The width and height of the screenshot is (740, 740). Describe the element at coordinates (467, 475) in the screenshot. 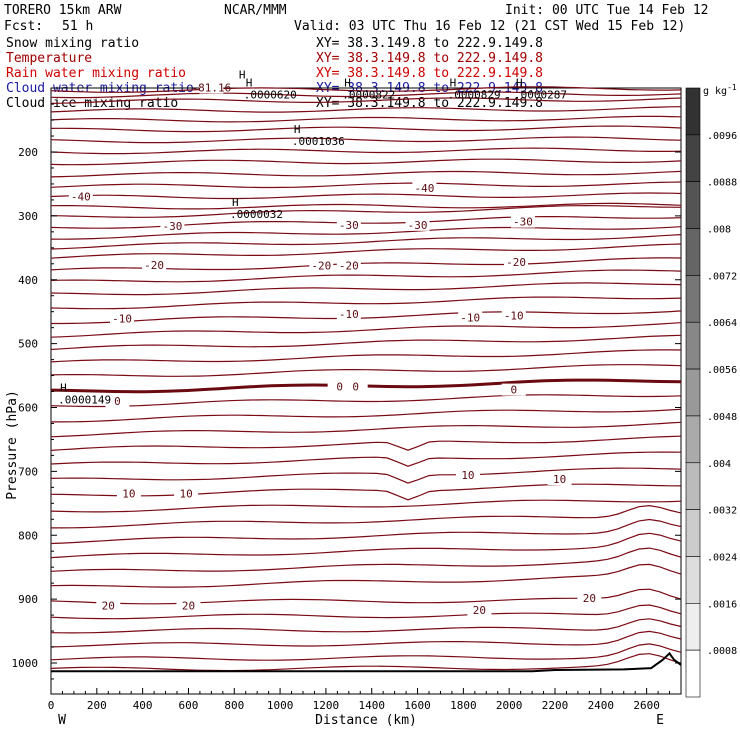

I see `contour-label-21: 10` at that location.